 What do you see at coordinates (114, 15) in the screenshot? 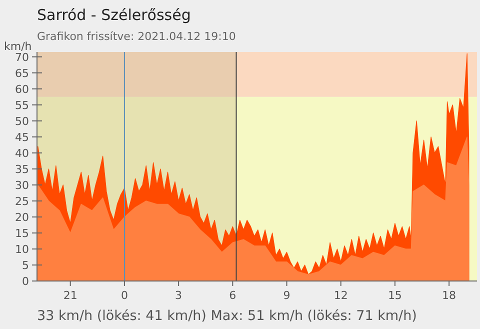
I see `chart-title: Sarród - Szélerősség` at bounding box center [114, 15].